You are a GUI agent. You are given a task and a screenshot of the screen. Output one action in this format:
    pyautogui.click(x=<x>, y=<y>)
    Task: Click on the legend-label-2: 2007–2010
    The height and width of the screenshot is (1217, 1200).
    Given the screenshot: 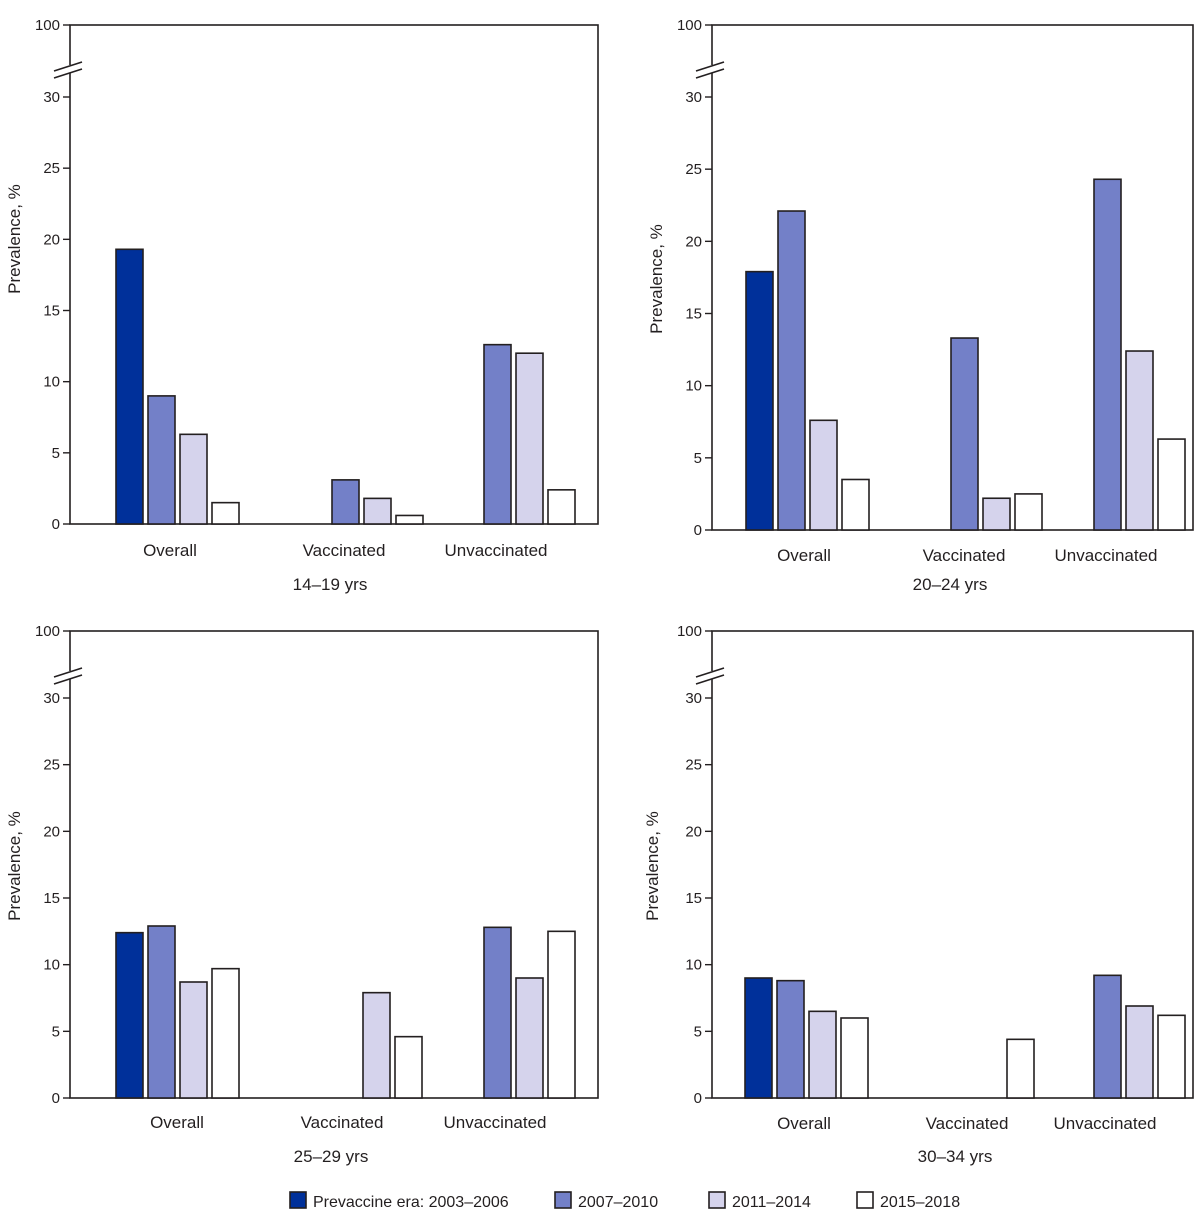 What is the action you would take?
    pyautogui.click(x=618, y=1202)
    